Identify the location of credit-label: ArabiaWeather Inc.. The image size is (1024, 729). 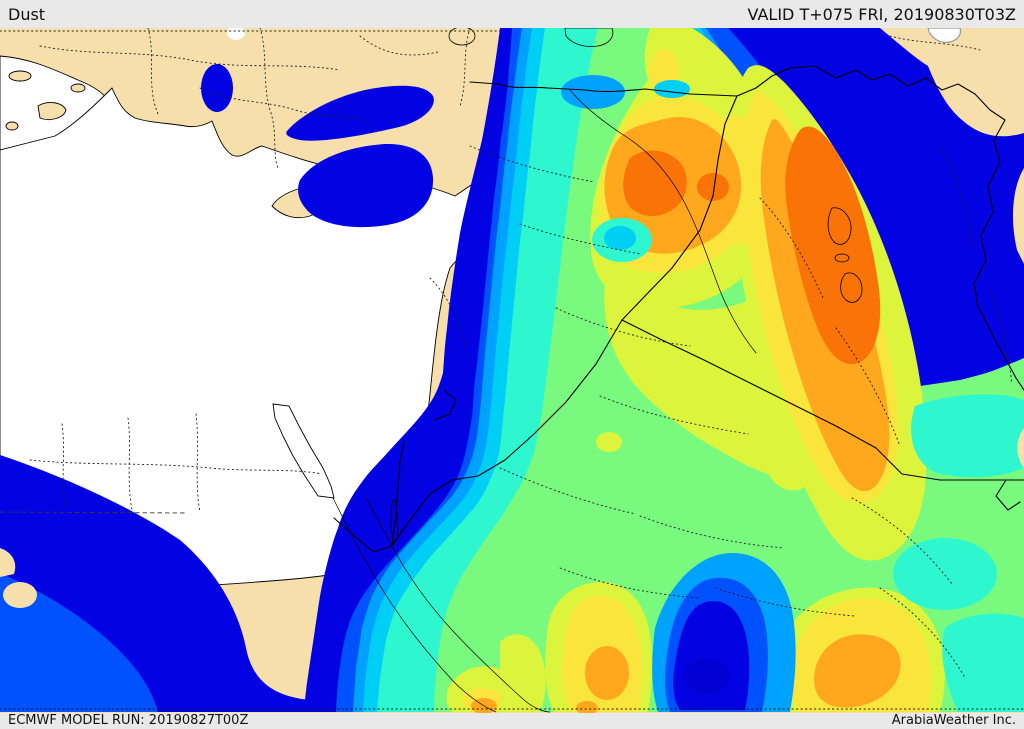
(953, 720).